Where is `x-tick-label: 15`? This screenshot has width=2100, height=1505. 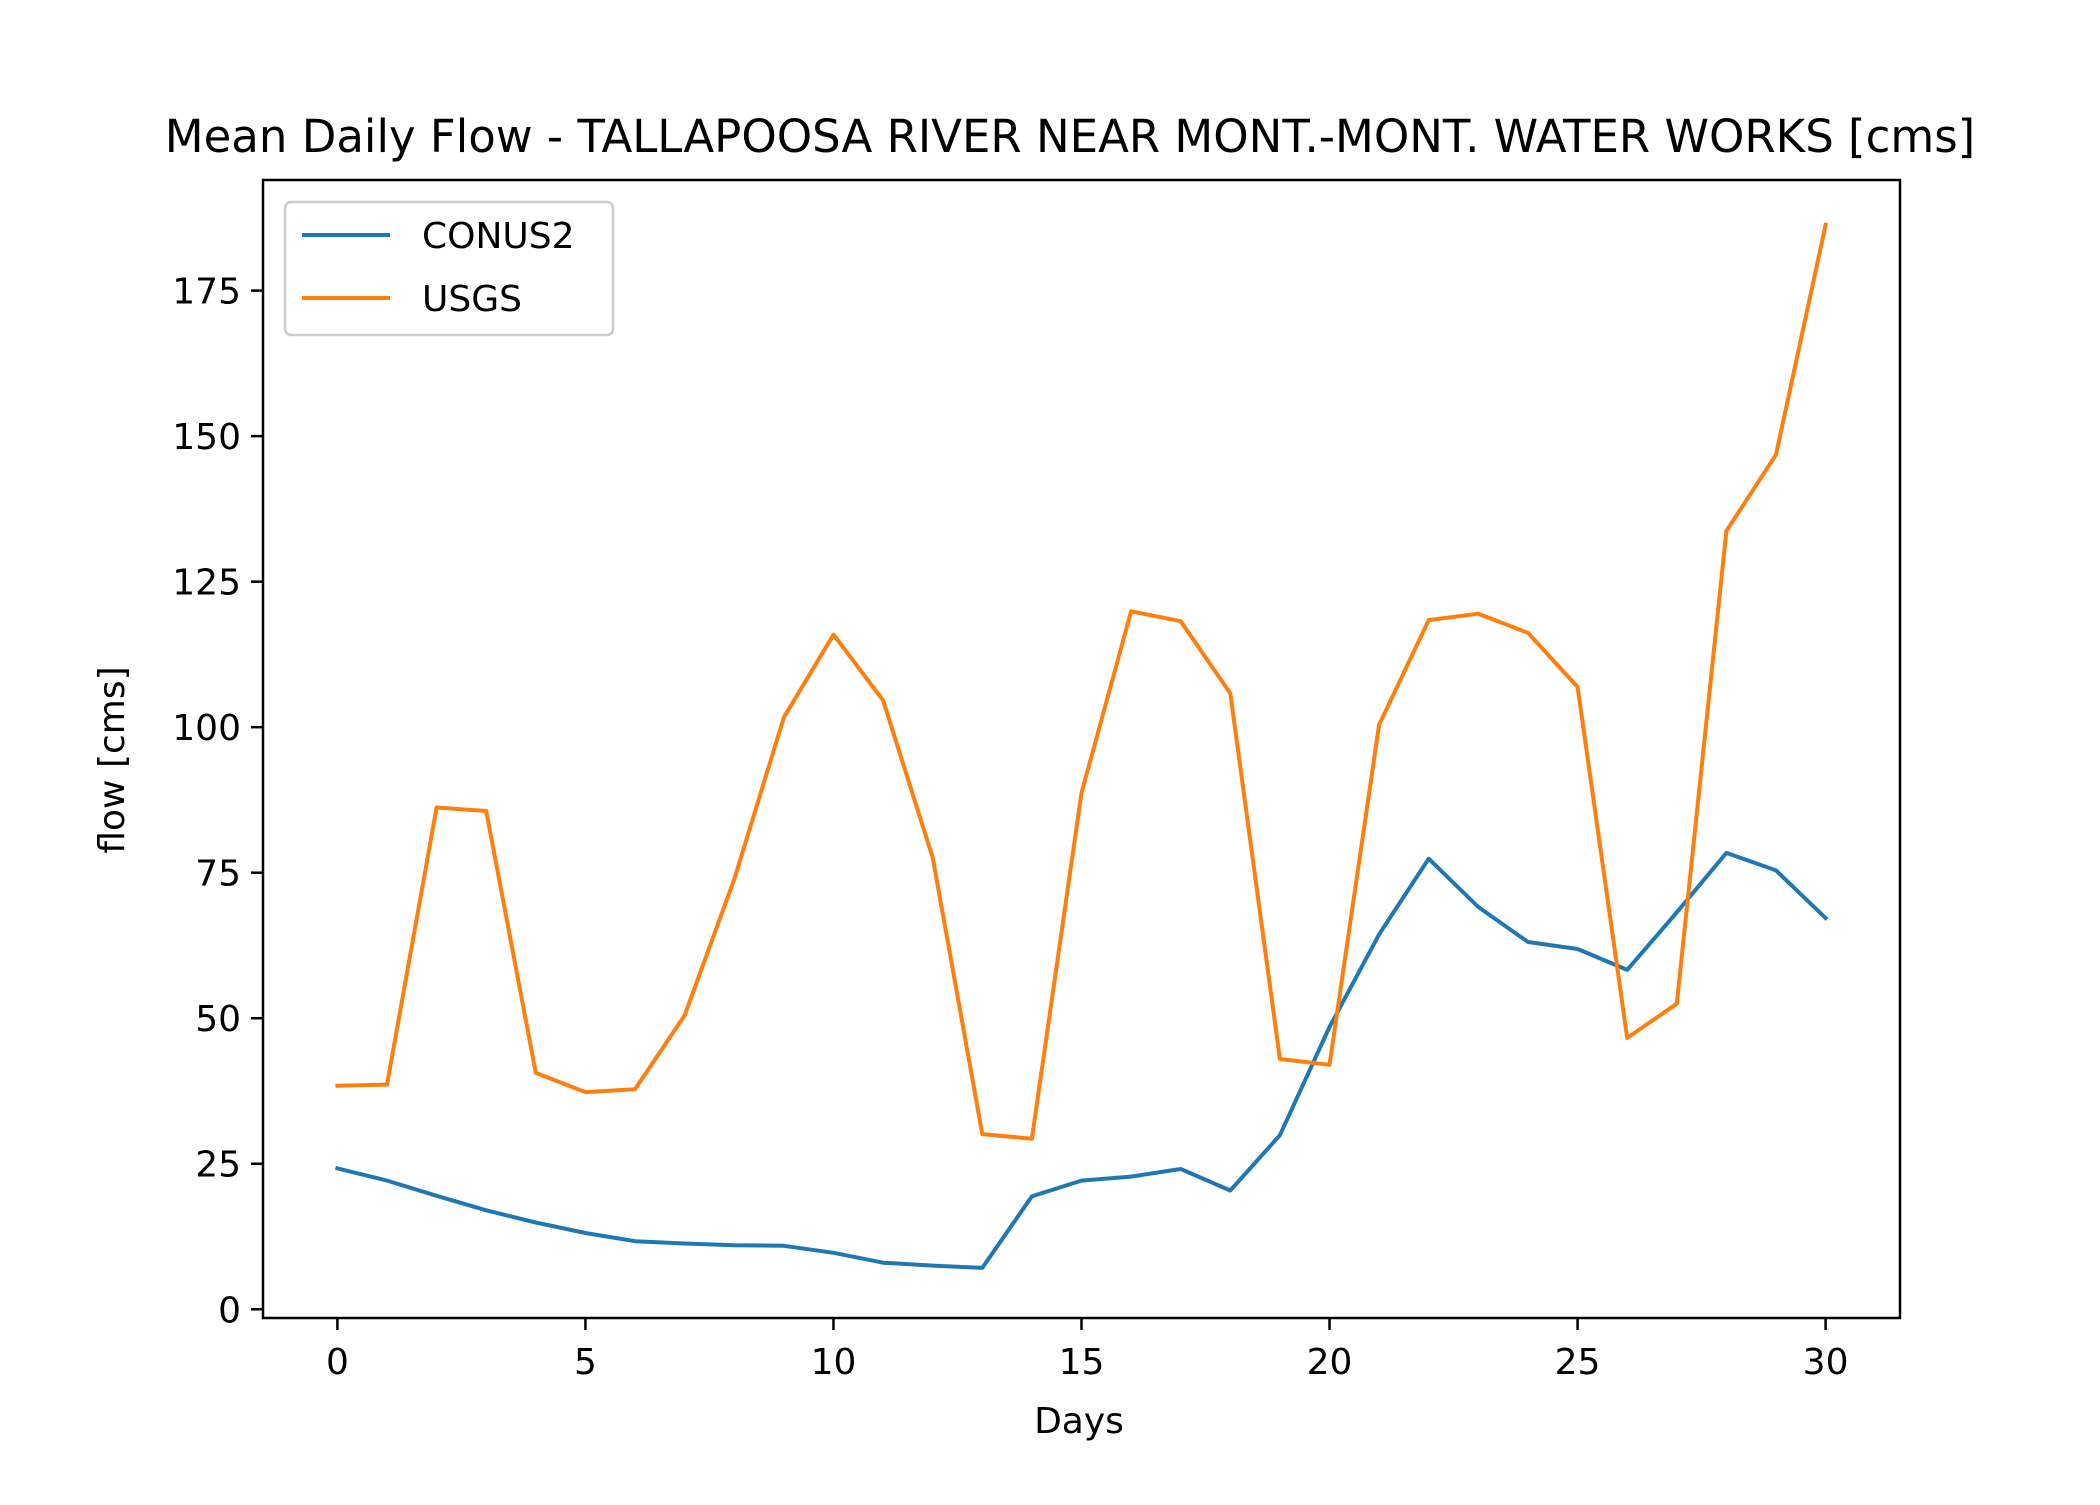
x-tick-label: 15 is located at coordinates (1082, 1362).